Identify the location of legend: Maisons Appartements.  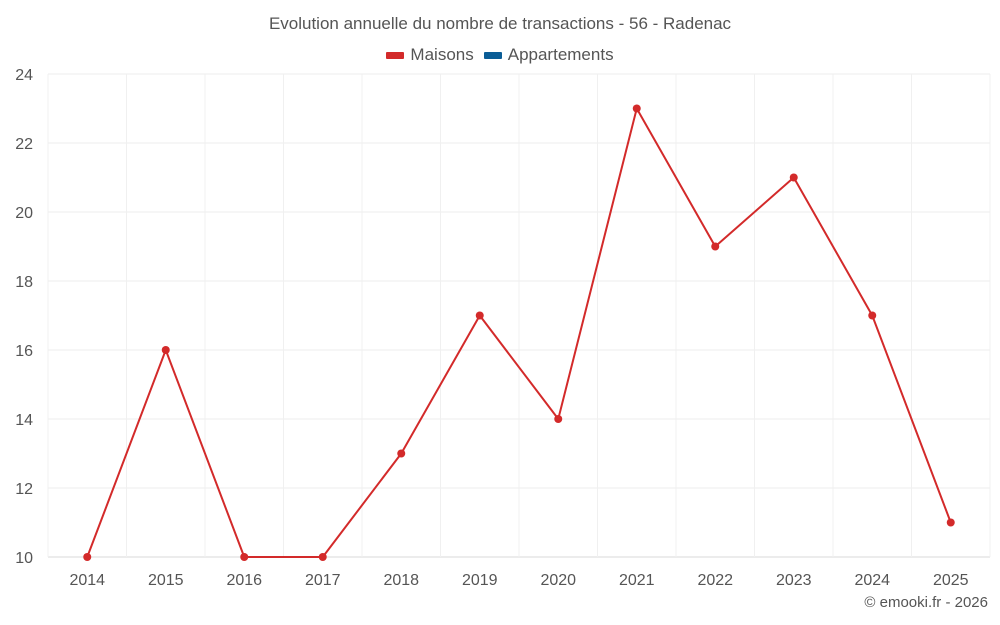
(500, 55).